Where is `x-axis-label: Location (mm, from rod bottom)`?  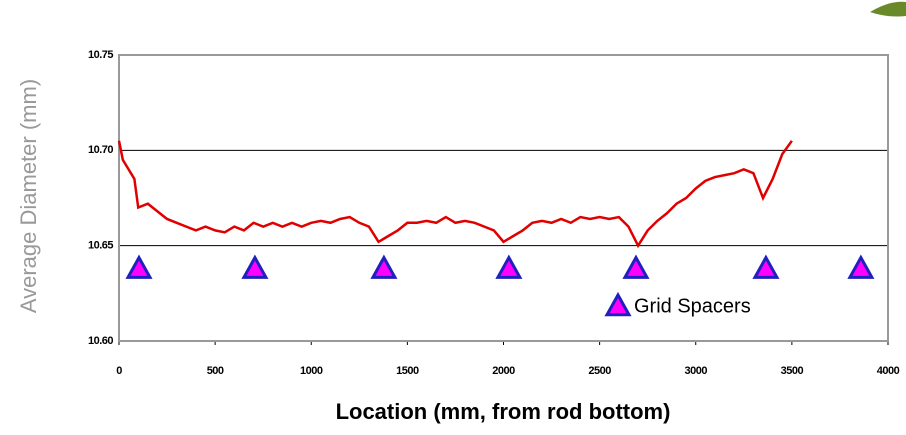
x-axis-label: Location (mm, from rod bottom) is located at coordinates (503, 411).